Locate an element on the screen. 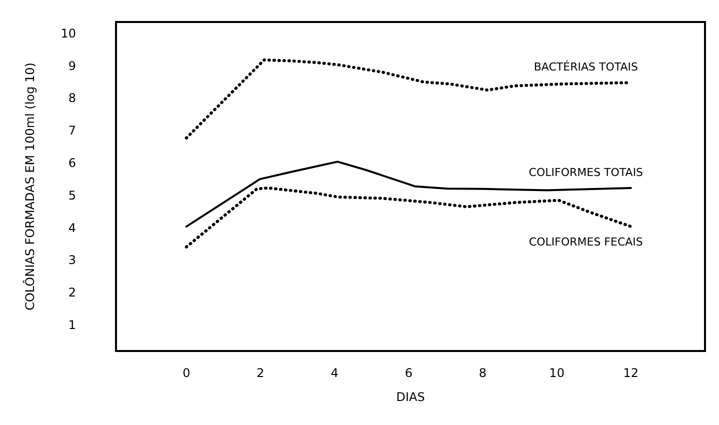 The width and height of the screenshot is (719, 425). y-tick-label: 7 is located at coordinates (72, 131).